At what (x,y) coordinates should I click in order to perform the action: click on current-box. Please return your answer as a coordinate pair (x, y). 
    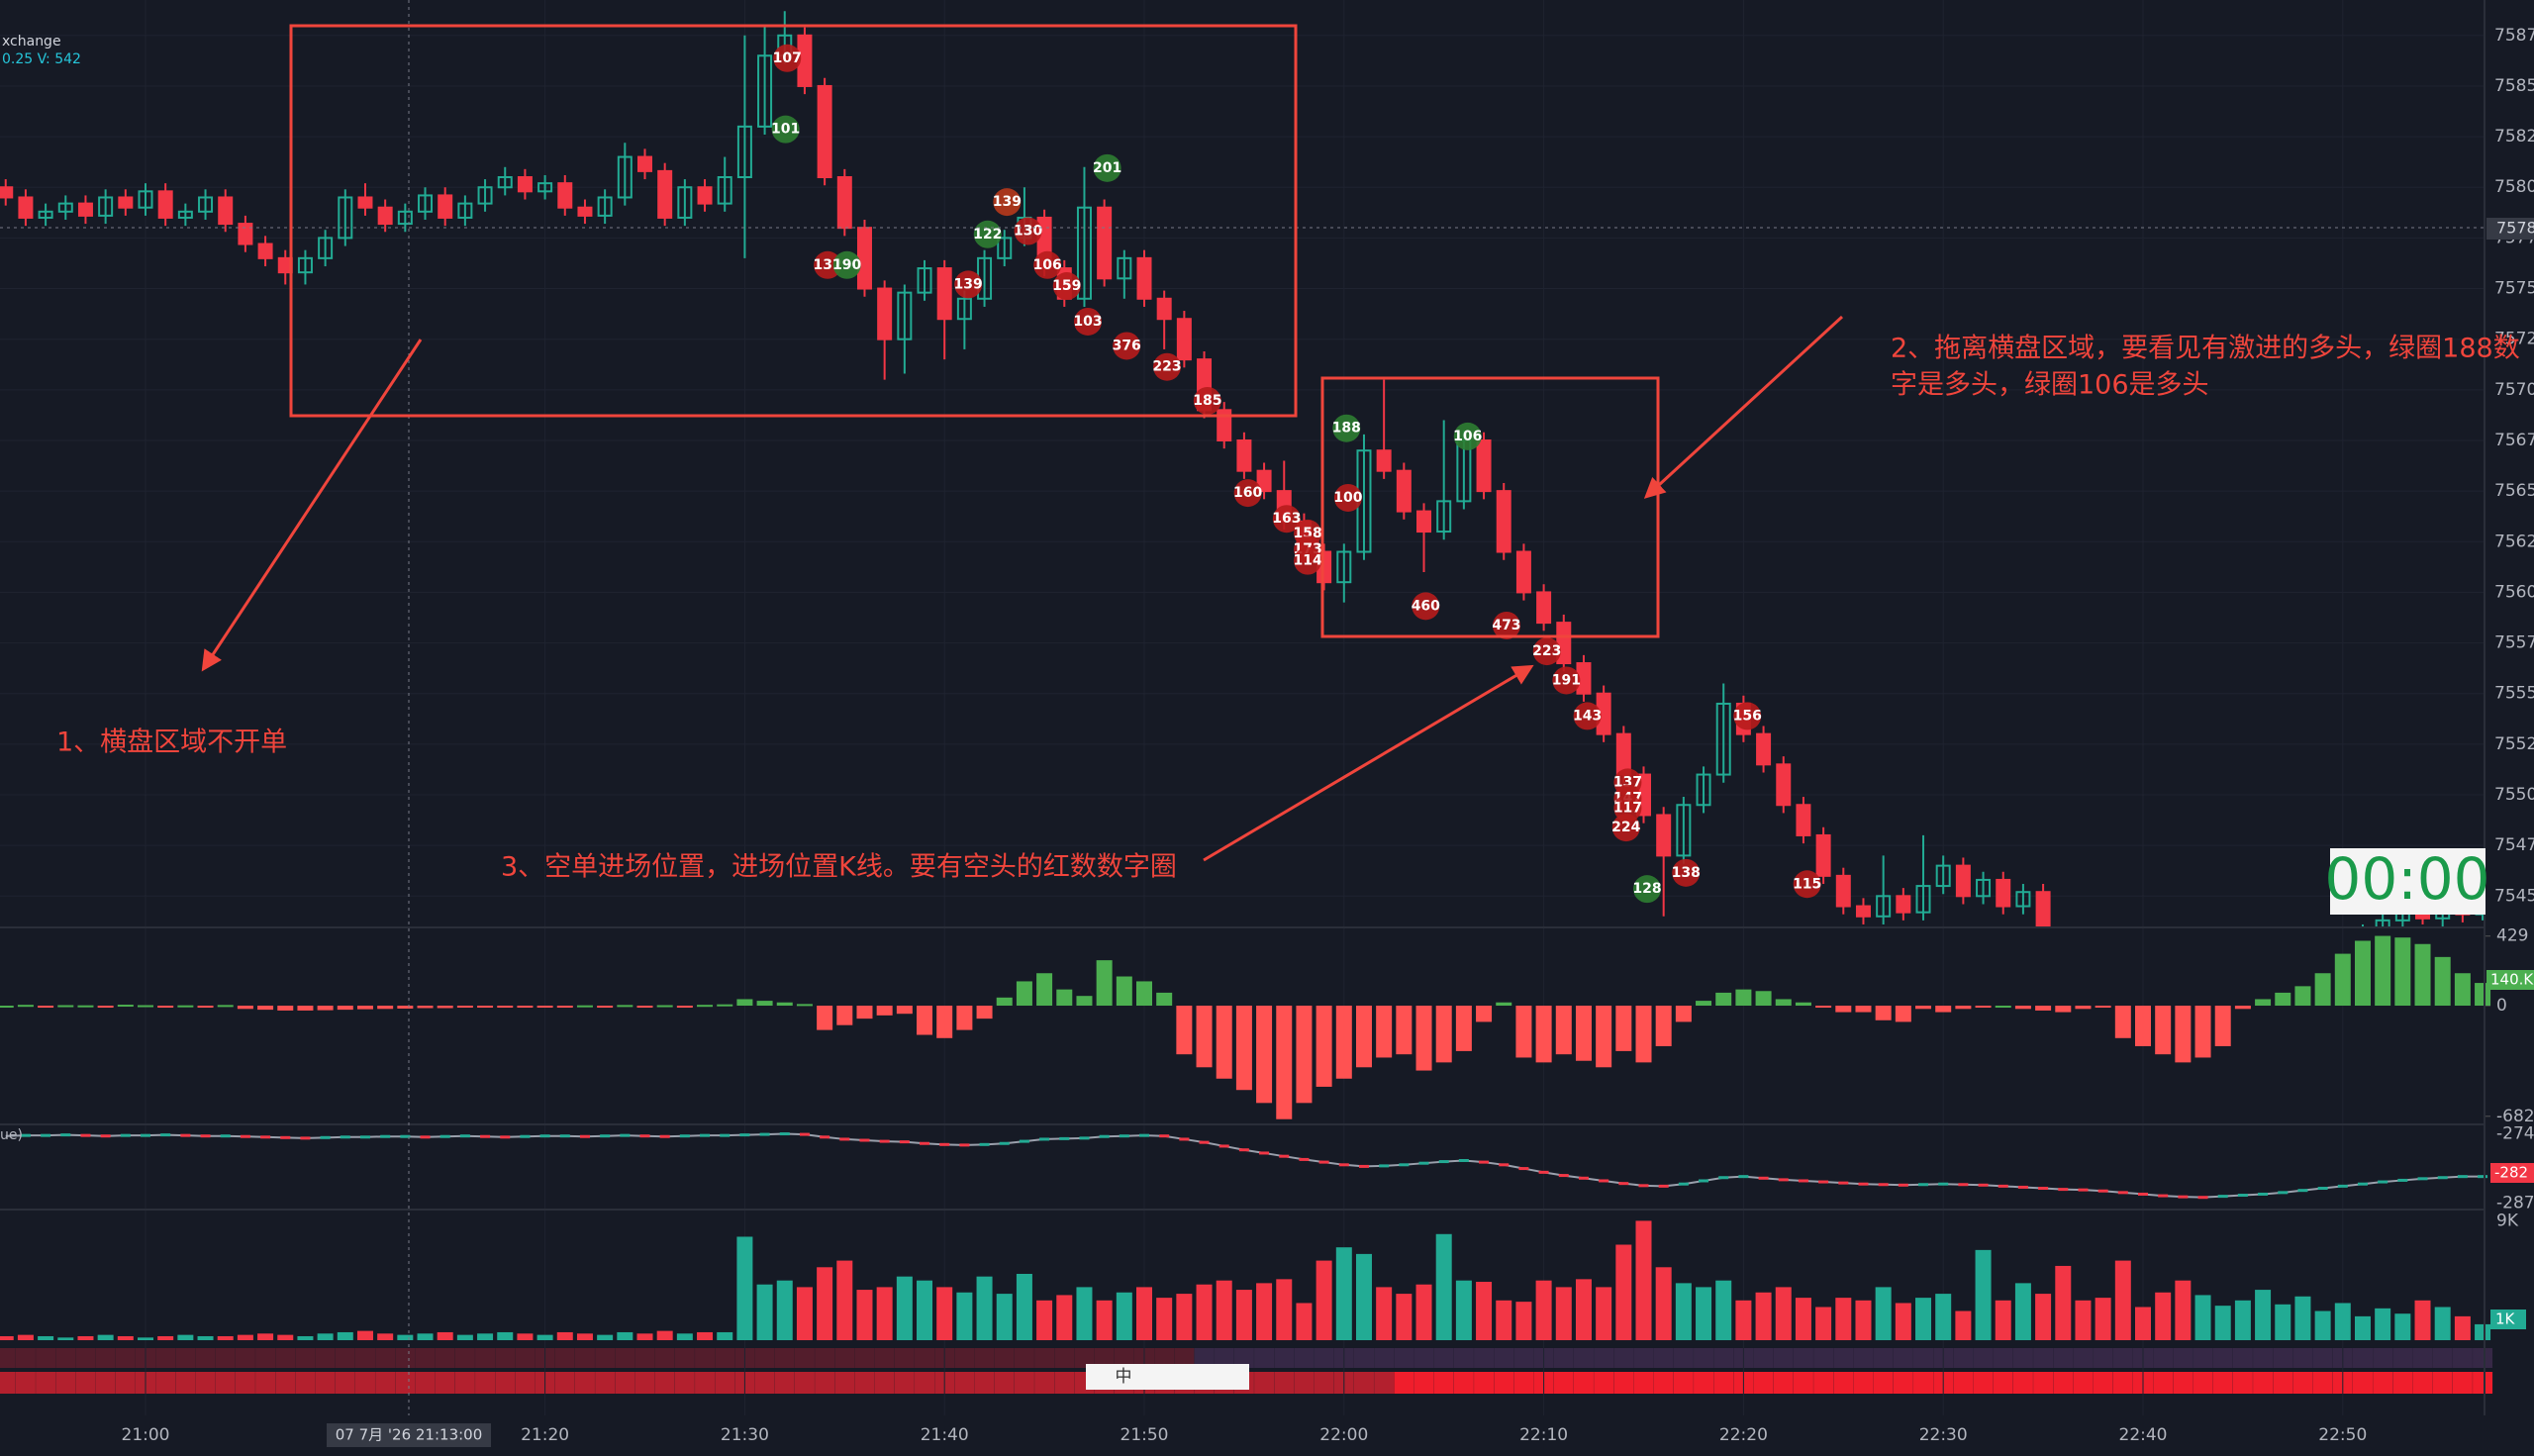
    Looking at the image, I should click on (2508, 1319).